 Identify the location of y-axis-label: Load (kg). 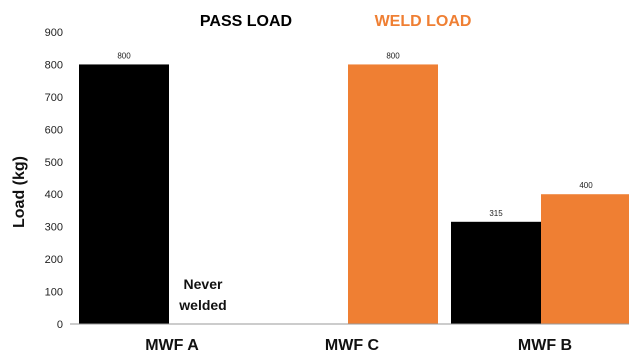
(19, 192).